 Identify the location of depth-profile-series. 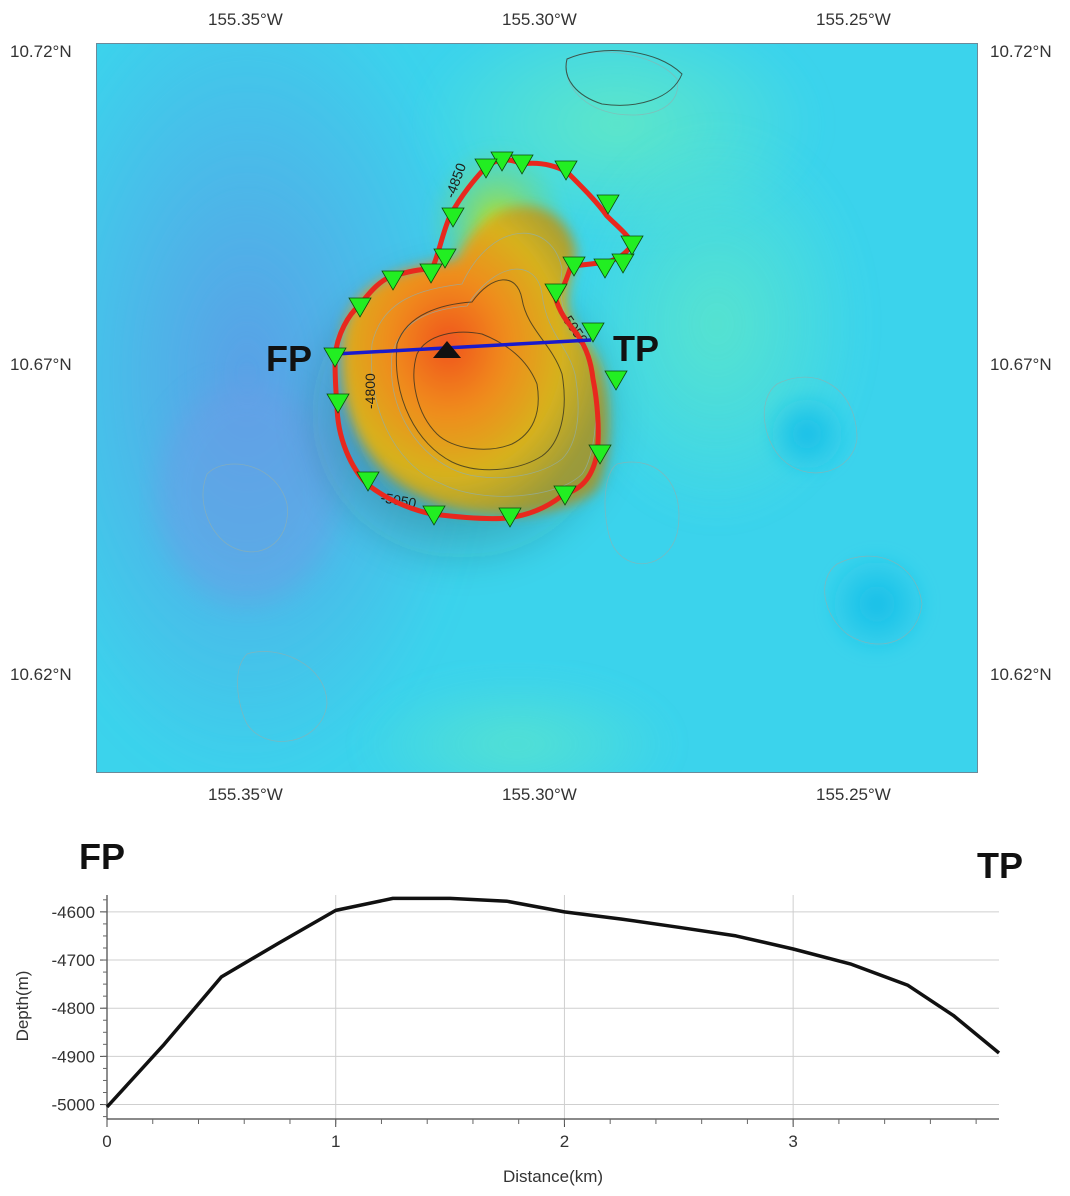
(553, 1002).